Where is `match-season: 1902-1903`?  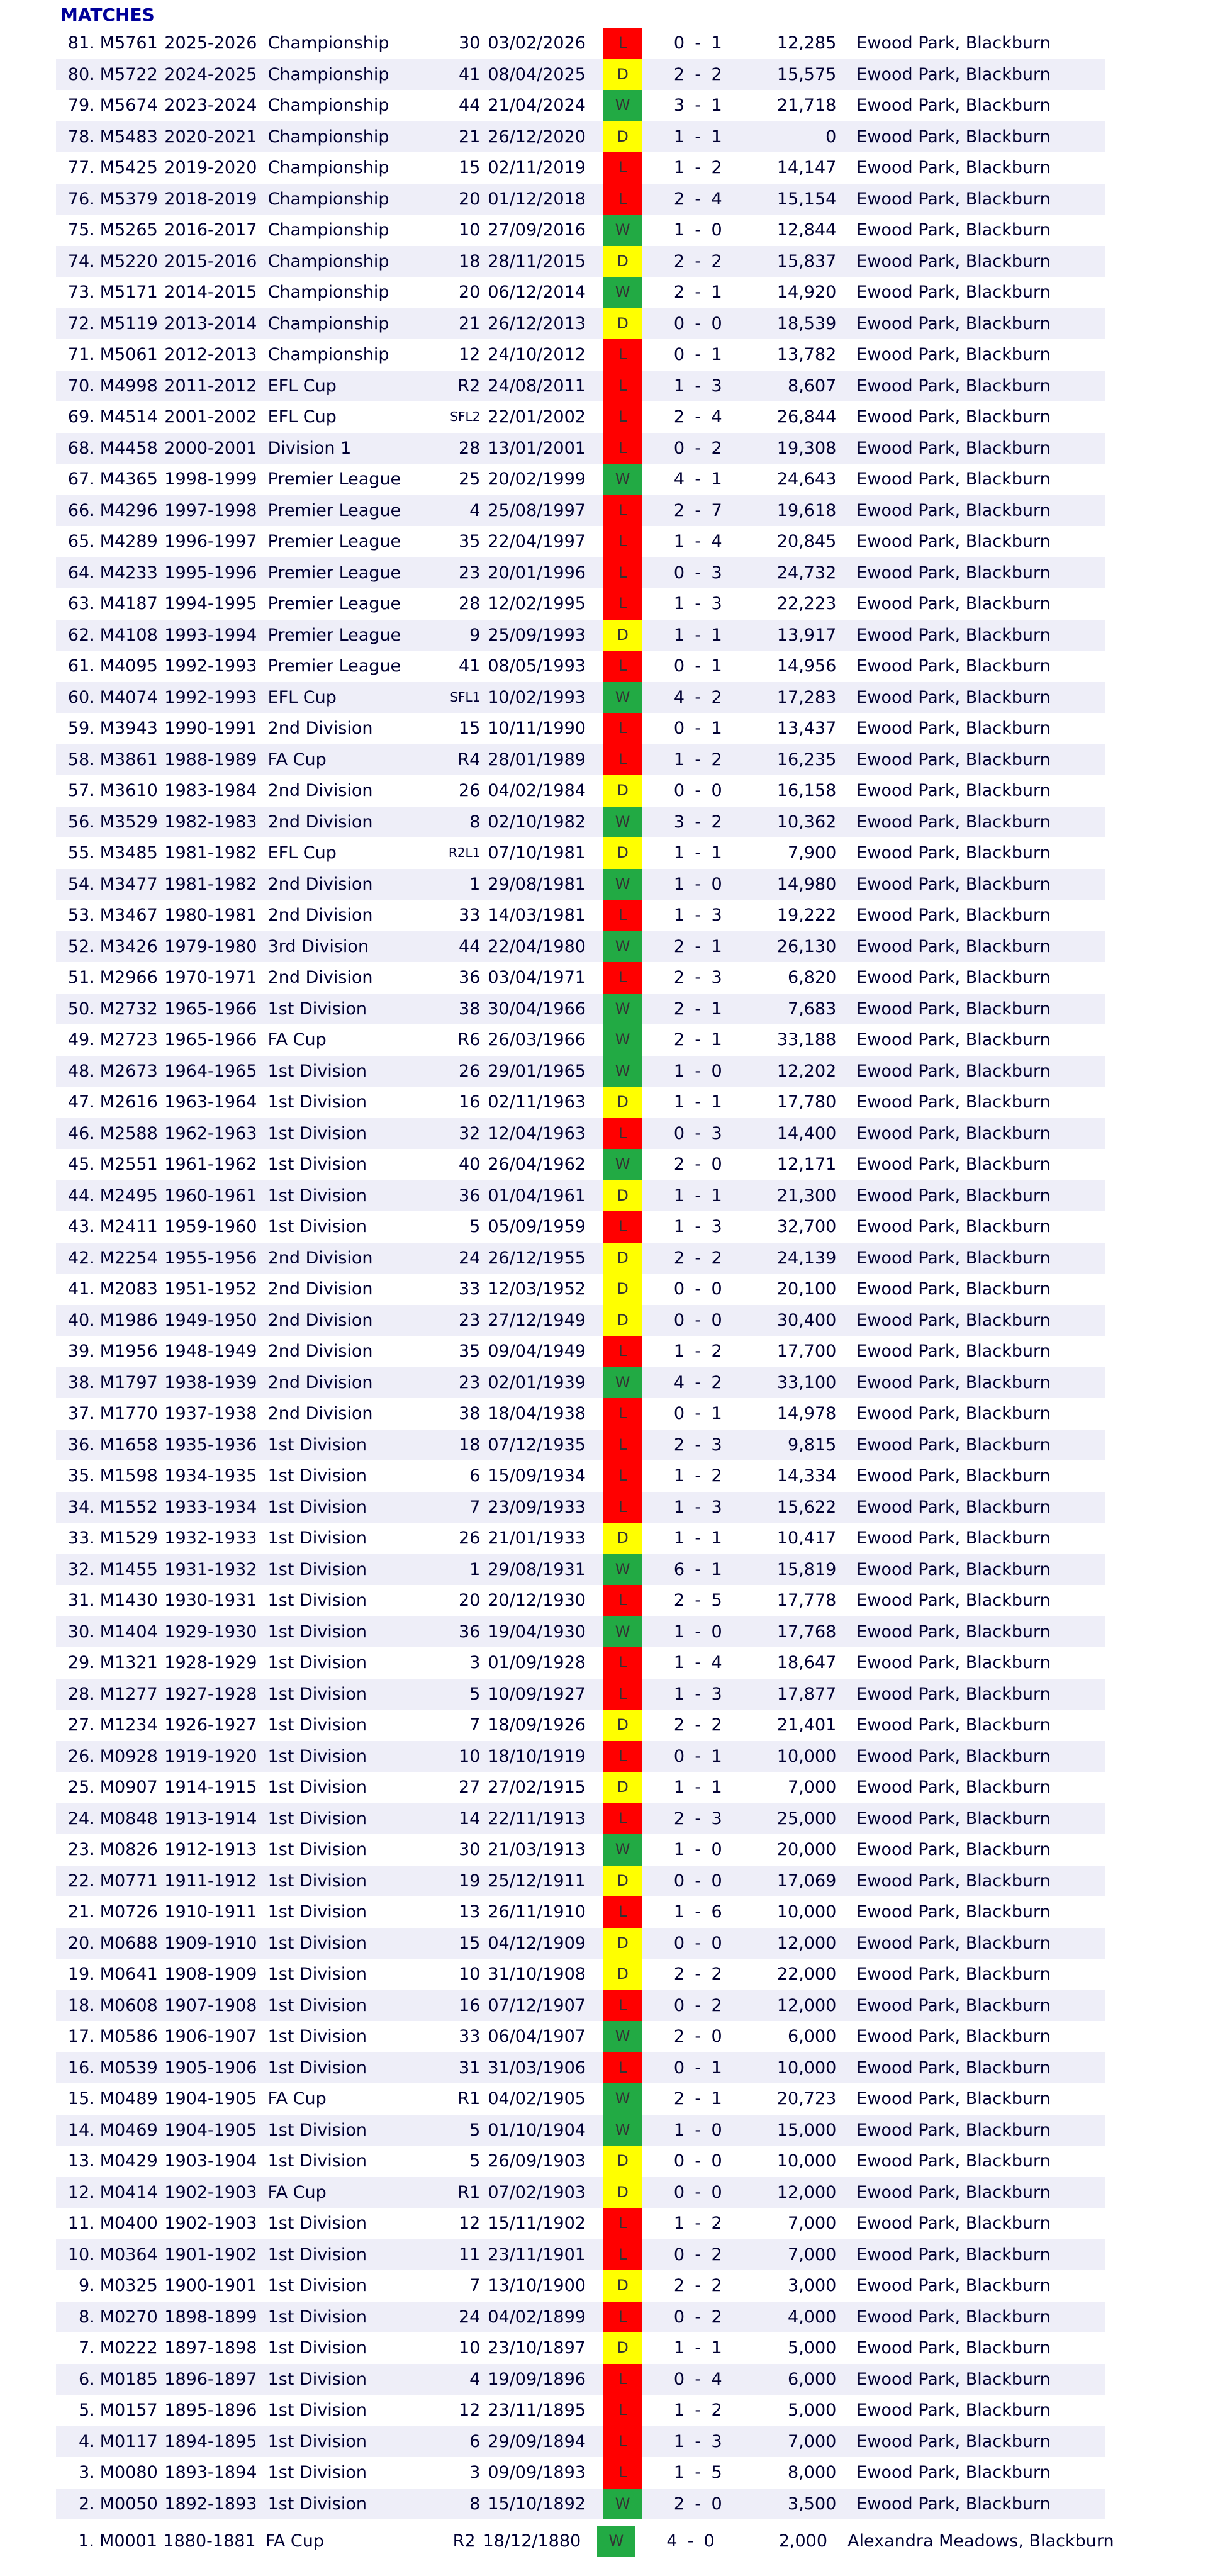 match-season: 1902-1903 is located at coordinates (210, 2192).